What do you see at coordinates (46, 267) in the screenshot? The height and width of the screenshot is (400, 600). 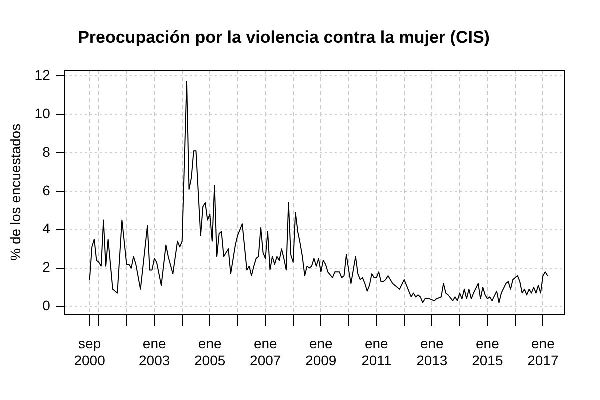 I see `y-tick-label: 2` at bounding box center [46, 267].